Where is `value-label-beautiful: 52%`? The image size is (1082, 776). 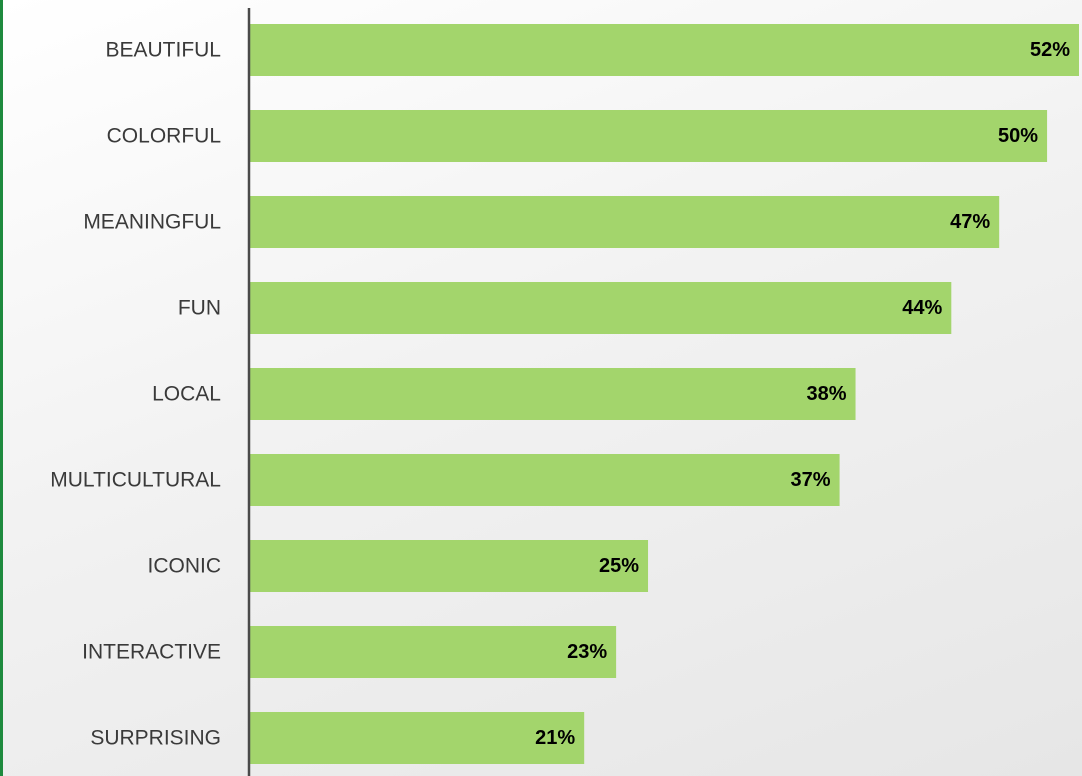 value-label-beautiful: 52% is located at coordinates (1050, 50).